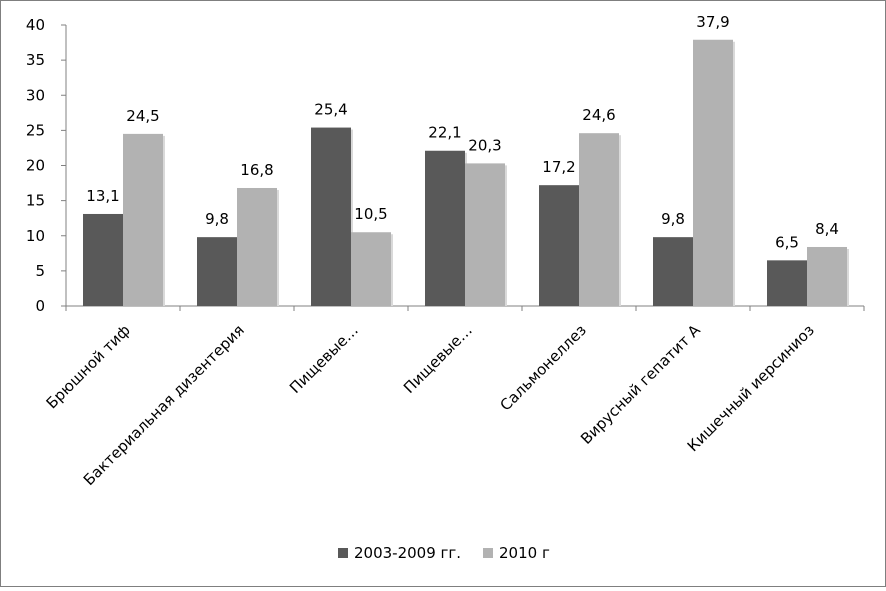 This screenshot has width=886, height=591. Describe the element at coordinates (712, 22) in the screenshot. I see `data-label: 37,9` at that location.